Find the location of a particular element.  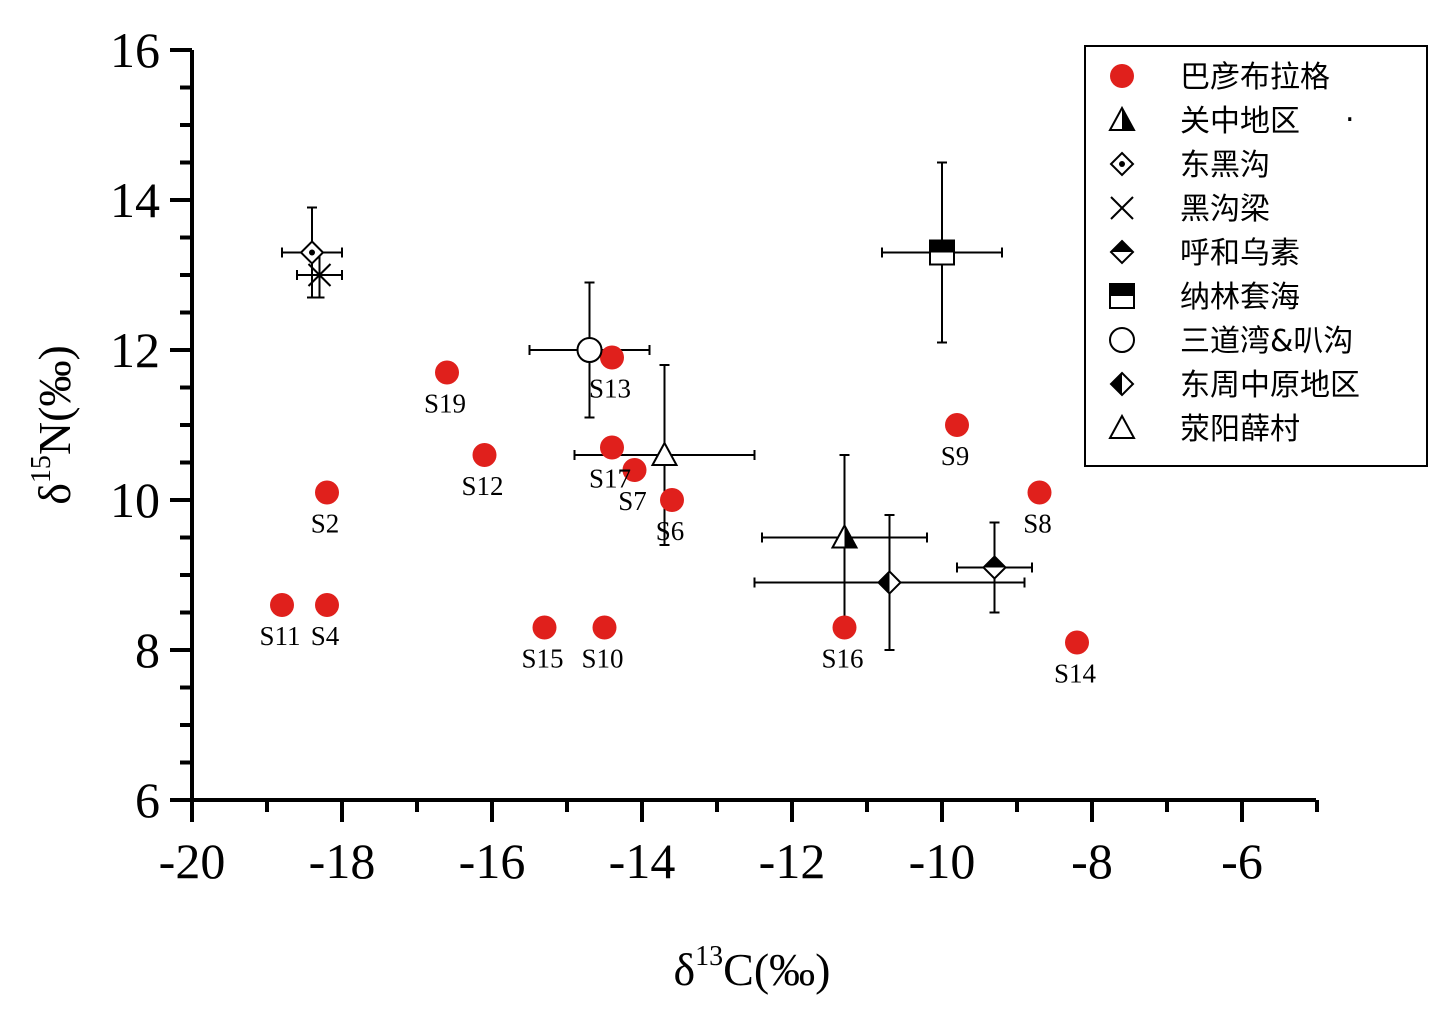

x-tick-label: -20 is located at coordinates (192, 861).